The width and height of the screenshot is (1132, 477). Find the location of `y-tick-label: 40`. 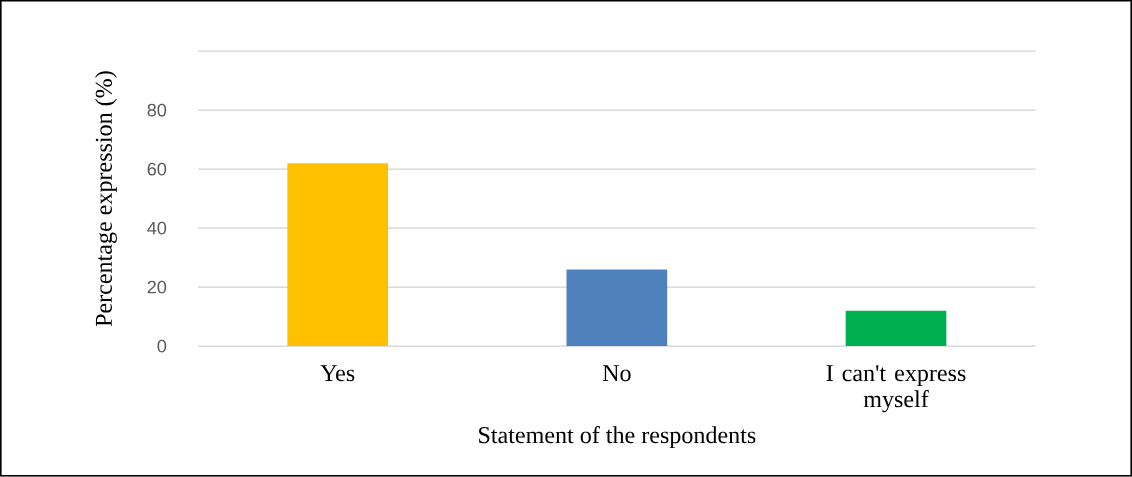

y-tick-label: 40 is located at coordinates (157, 228).